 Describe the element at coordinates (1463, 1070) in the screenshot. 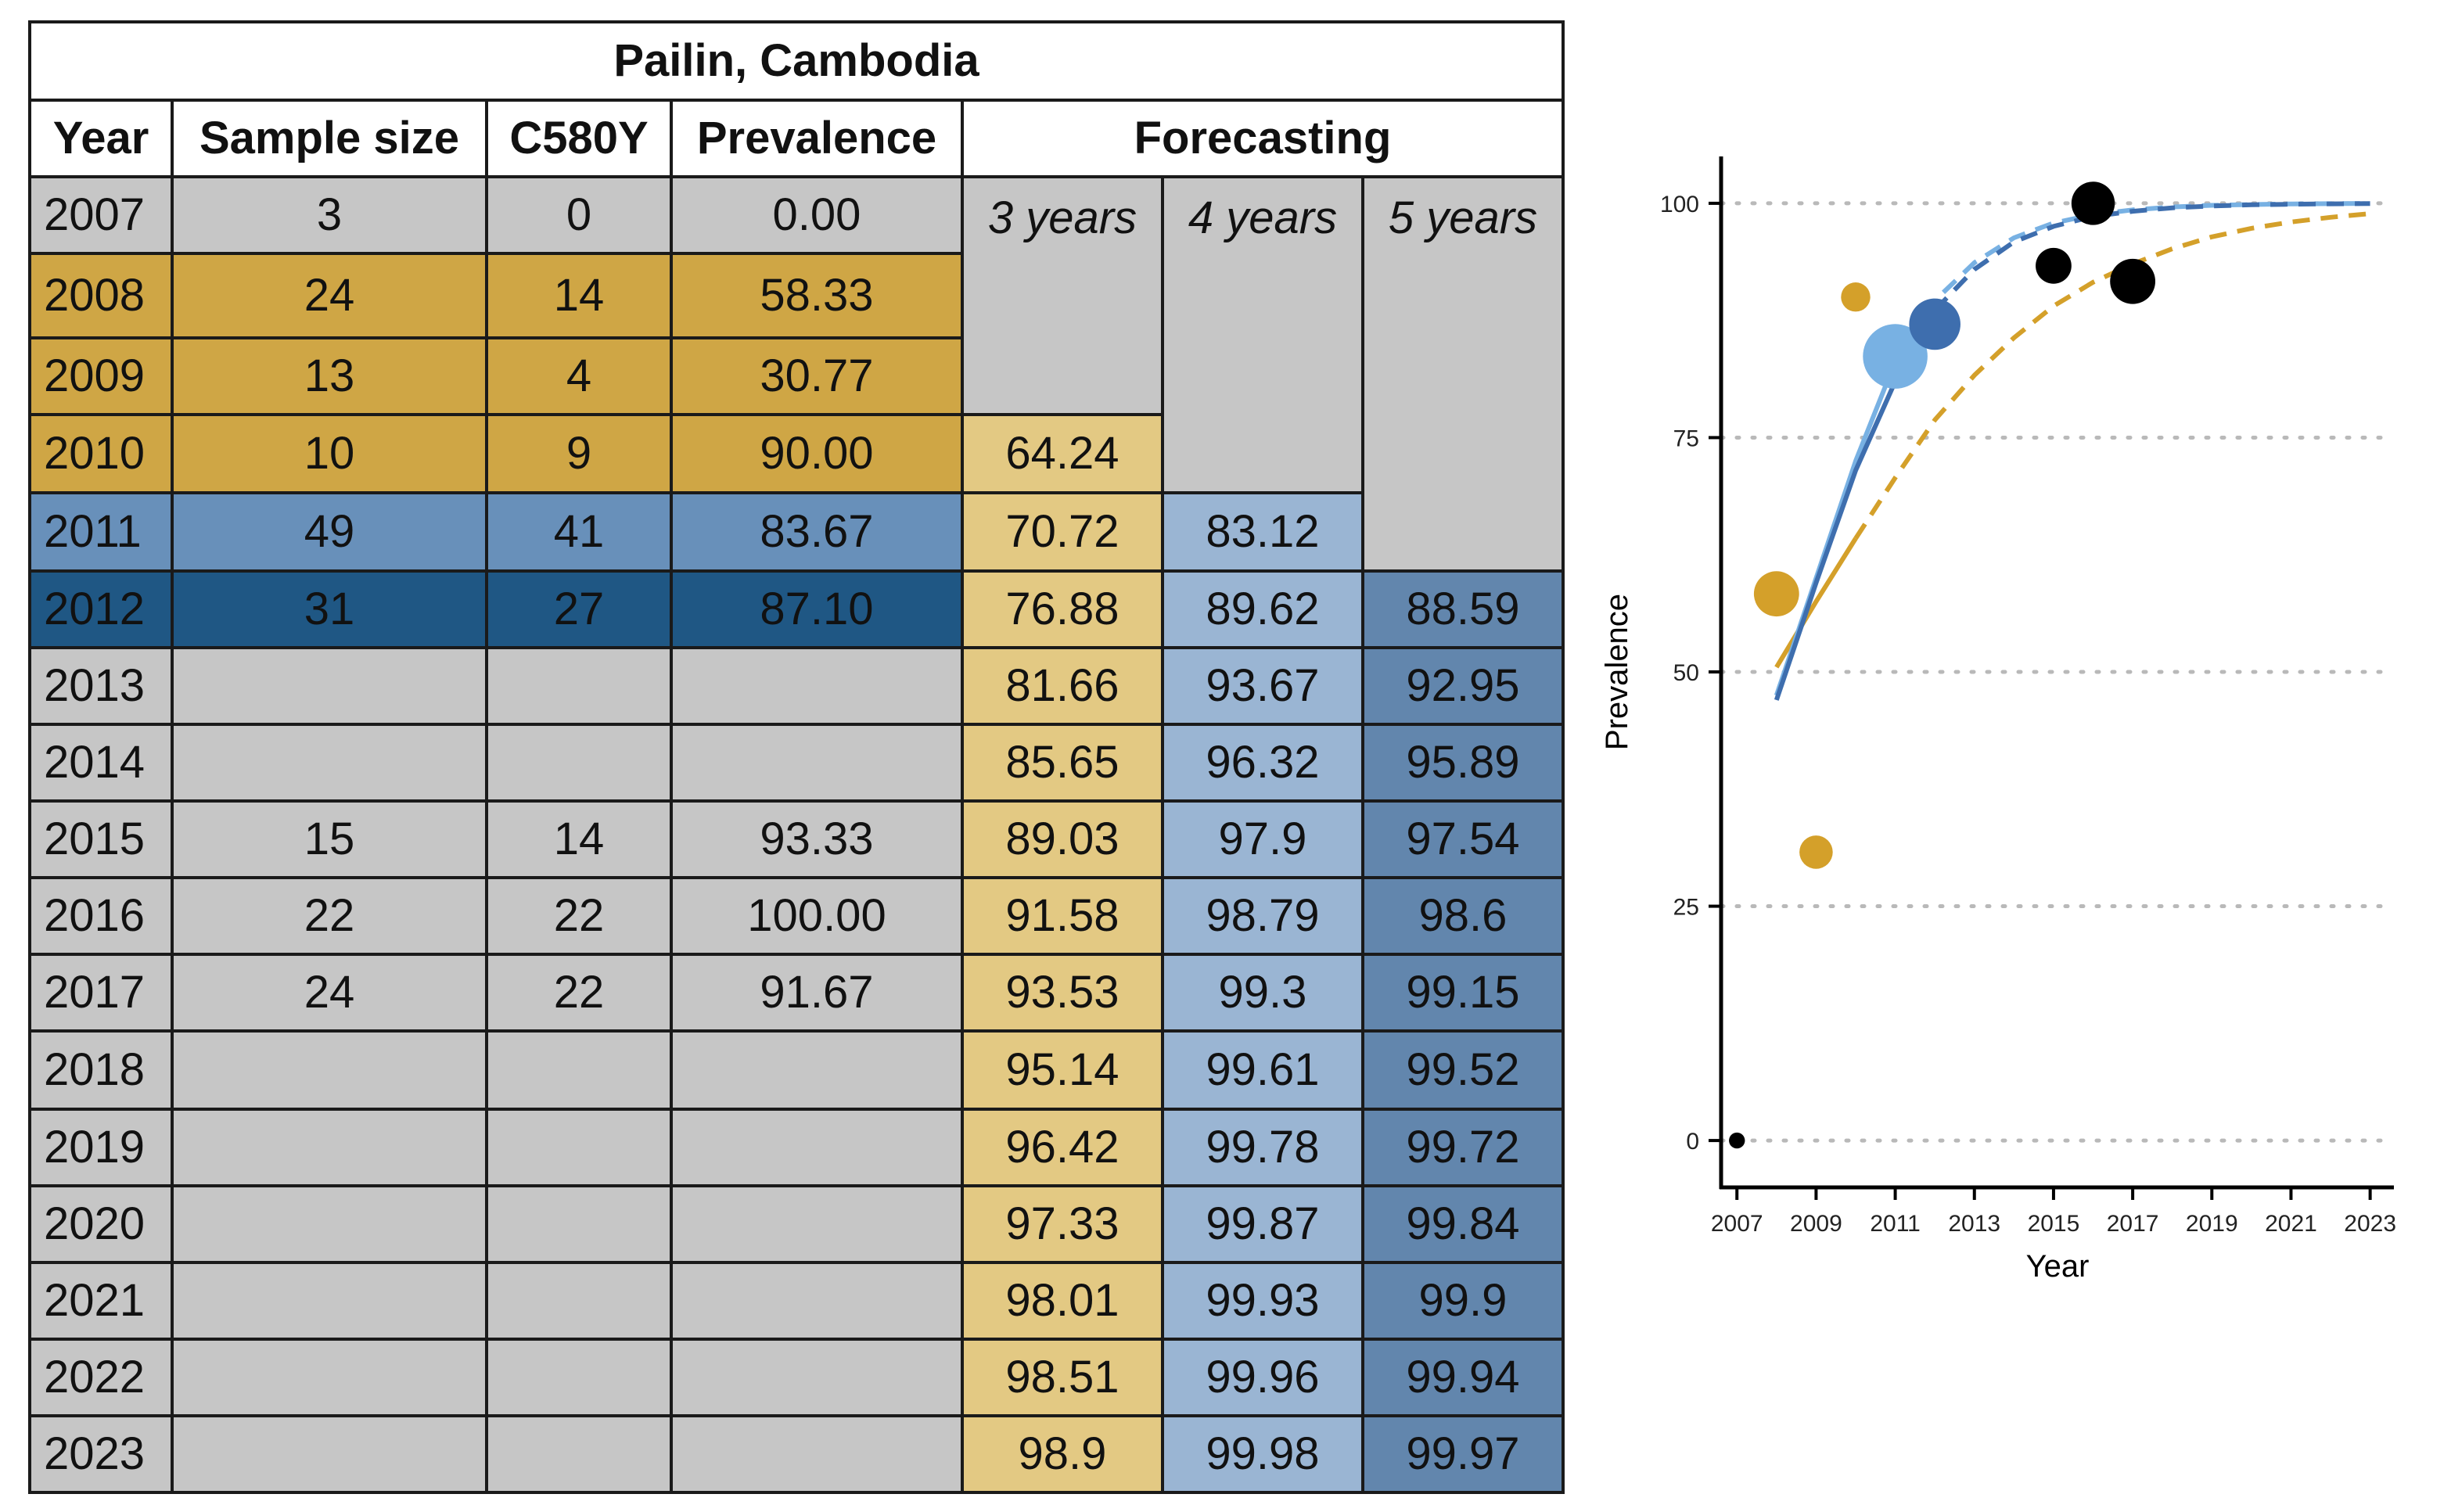

I see `cell-forecast-5y: 99.52` at that location.